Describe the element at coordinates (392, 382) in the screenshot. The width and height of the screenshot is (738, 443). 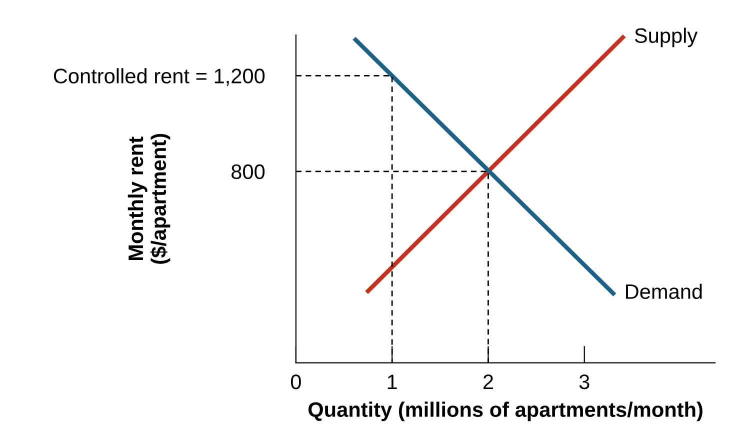
I see `x-tick-label: 1` at that location.